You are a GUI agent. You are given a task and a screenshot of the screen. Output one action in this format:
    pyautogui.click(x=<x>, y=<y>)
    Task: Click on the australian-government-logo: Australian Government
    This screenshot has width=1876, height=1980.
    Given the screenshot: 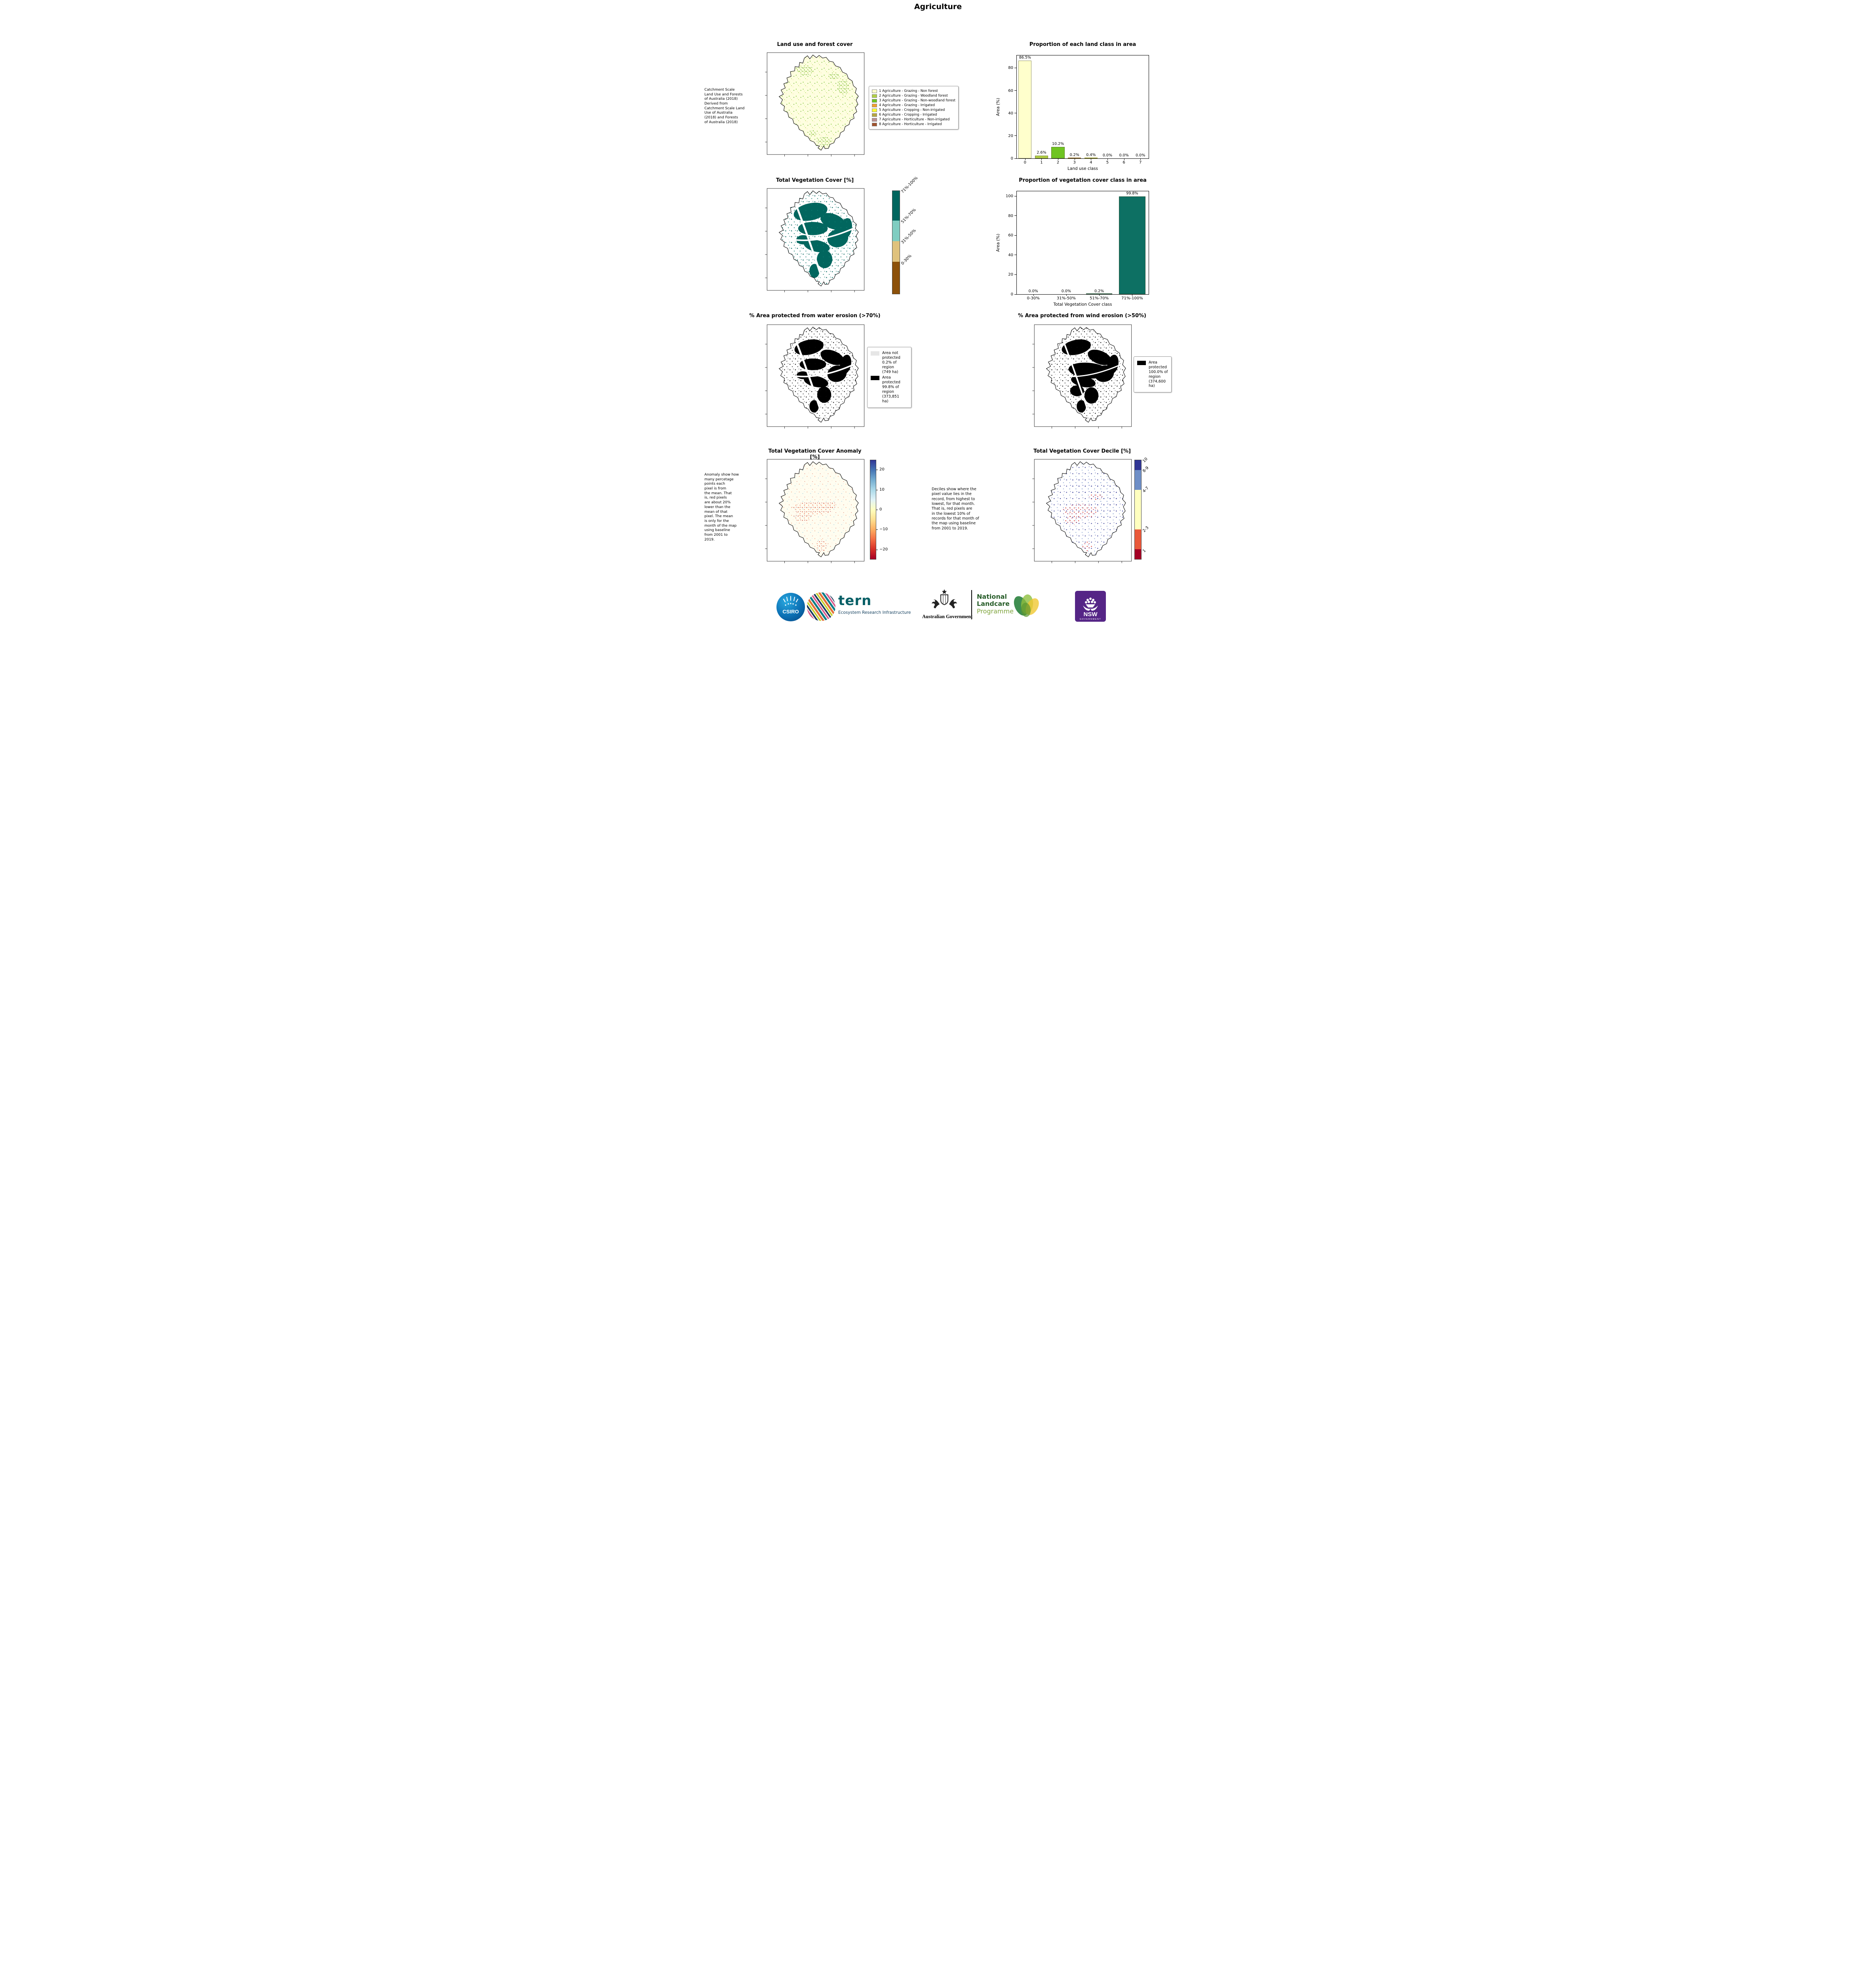 What is the action you would take?
    pyautogui.click(x=948, y=604)
    